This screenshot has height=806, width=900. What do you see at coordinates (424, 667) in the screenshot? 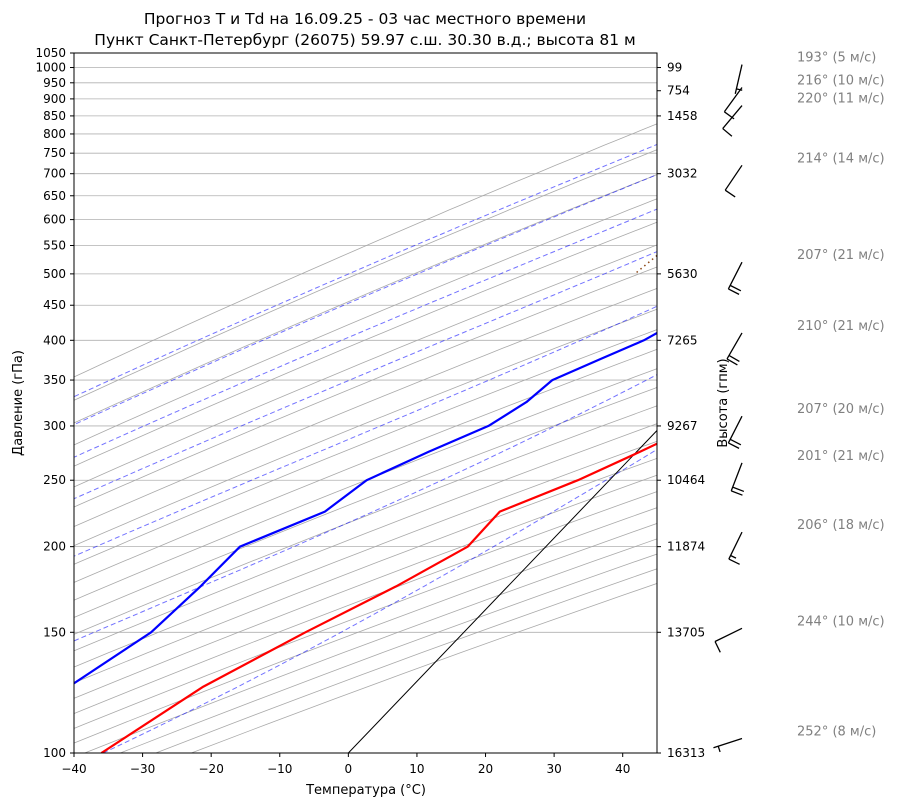
I see `dry-adiabat` at bounding box center [424, 667].